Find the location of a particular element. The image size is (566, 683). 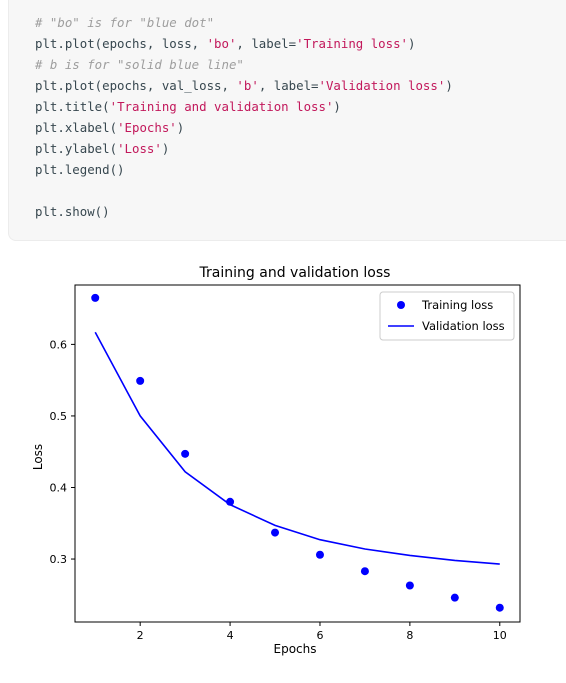

y-tick-label: 0.5 is located at coordinates (59, 416).